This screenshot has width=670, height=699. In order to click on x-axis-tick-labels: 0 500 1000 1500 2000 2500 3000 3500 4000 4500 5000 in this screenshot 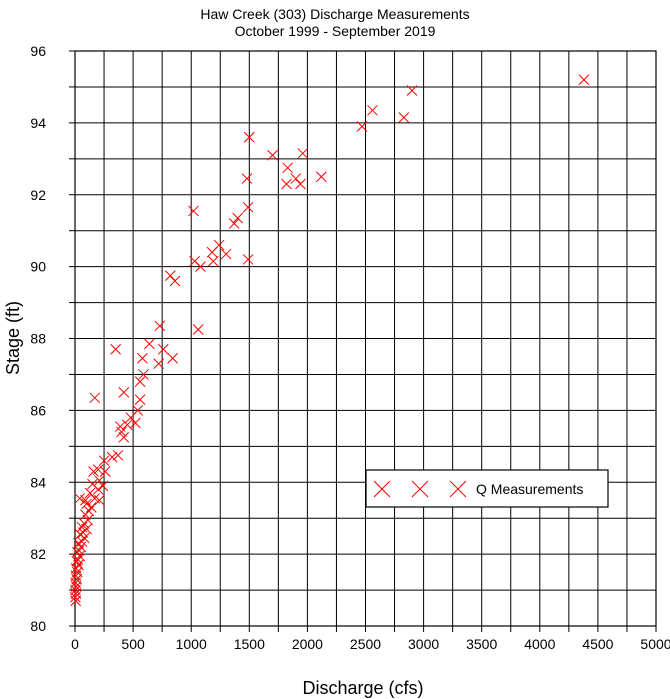, I will do `click(370, 644)`.